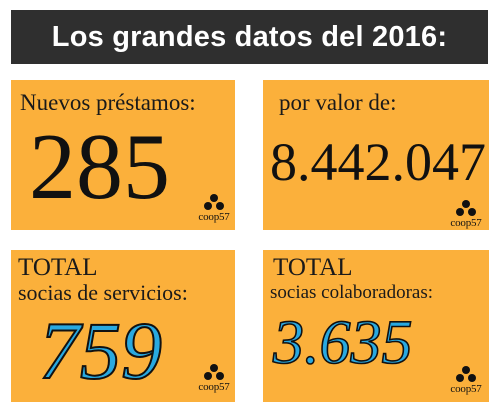 The height and width of the screenshot is (413, 500). Describe the element at coordinates (99, 167) in the screenshot. I see `card-value-new-loans: 285` at that location.